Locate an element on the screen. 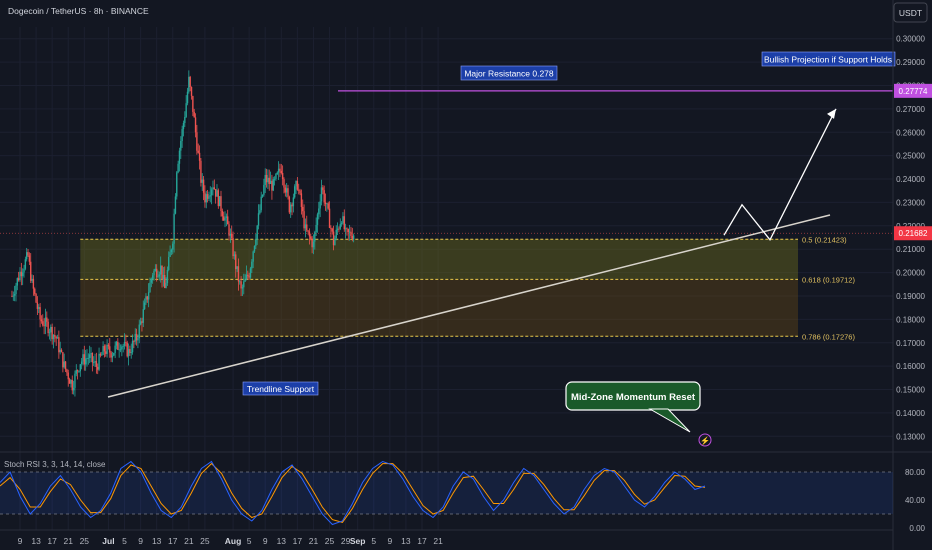 This screenshot has height=550, width=932. price-tick-label: 0.16000 is located at coordinates (910, 366).